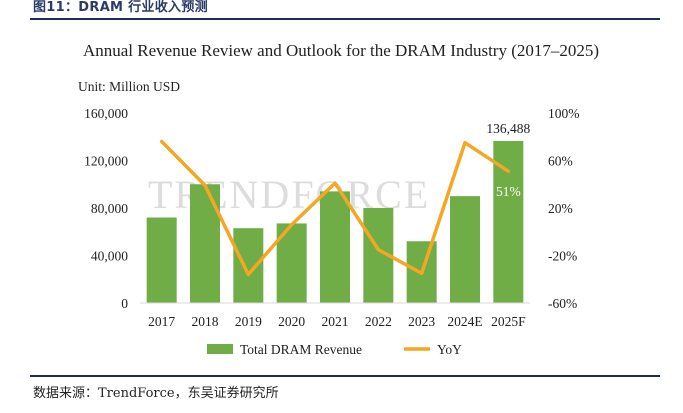 The width and height of the screenshot is (683, 413). I want to click on source-rule, so click(345, 376).